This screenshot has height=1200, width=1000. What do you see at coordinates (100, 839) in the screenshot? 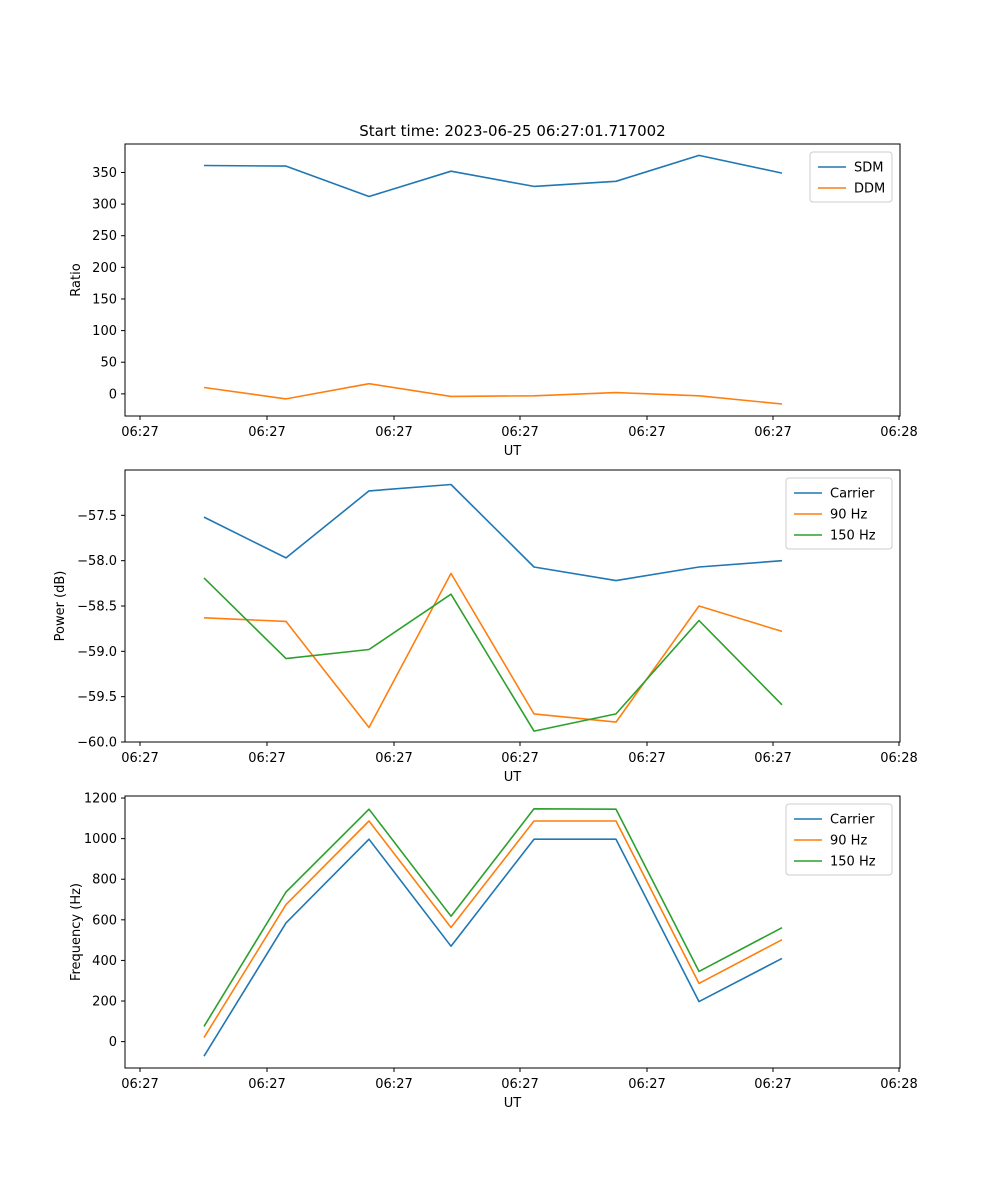
I see `y-tick-label: 1000` at bounding box center [100, 839].